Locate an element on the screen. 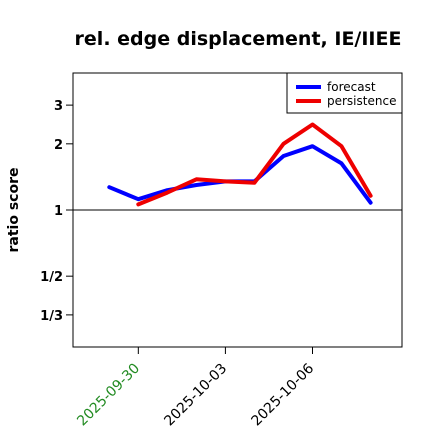 The width and height of the screenshot is (440, 440). chart-title: rel. edge displacement, IE/IIEE is located at coordinates (238, 39).